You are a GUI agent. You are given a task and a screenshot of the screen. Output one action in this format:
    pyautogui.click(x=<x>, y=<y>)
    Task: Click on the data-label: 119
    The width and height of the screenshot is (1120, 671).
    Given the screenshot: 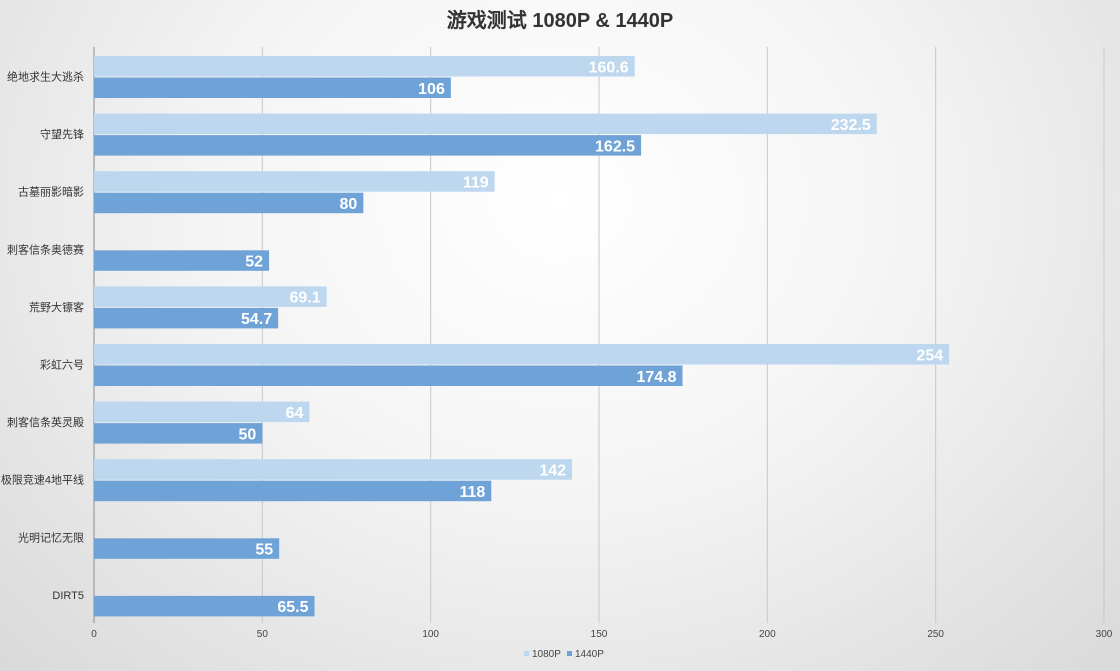 What is the action you would take?
    pyautogui.click(x=476, y=182)
    